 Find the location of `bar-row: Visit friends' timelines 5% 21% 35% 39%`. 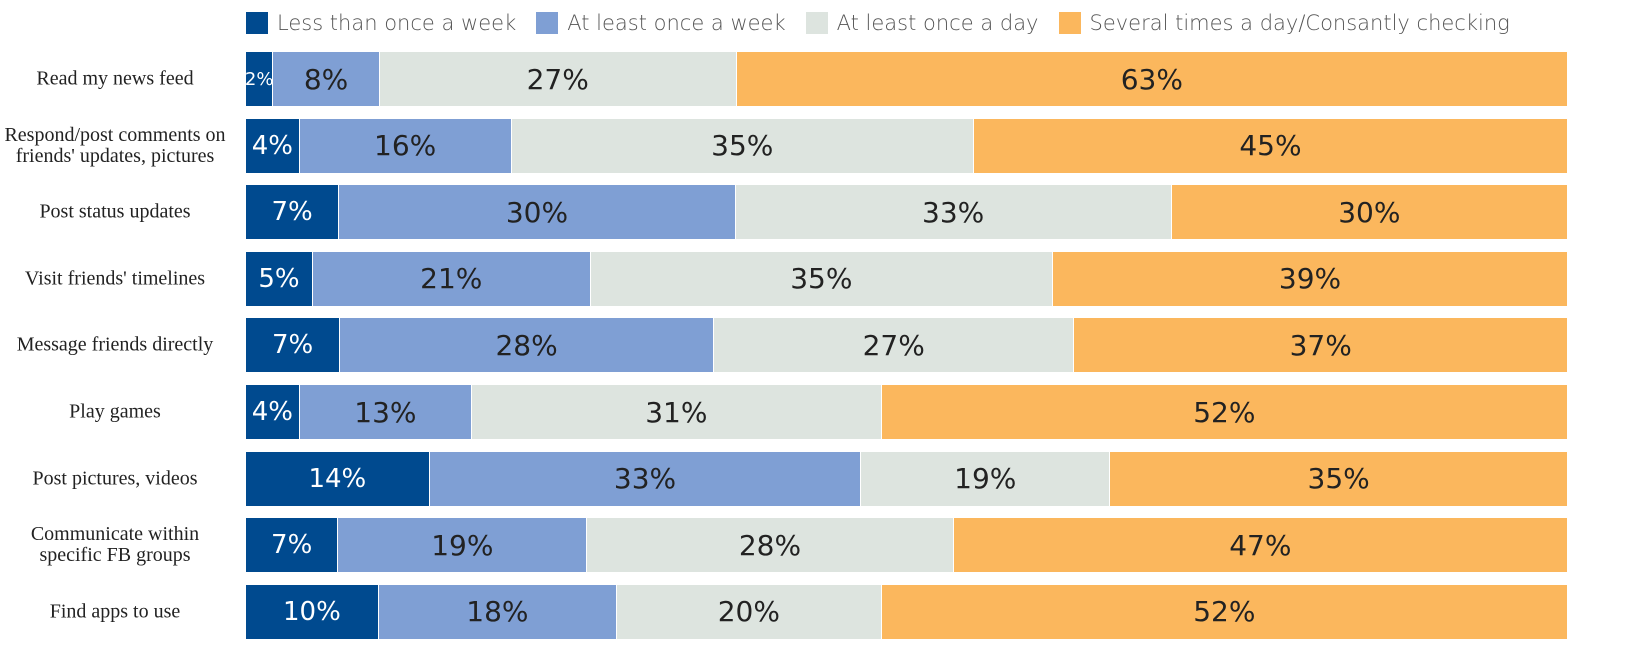

bar-row: Visit friends' timelines 5% 21% 35% 39% is located at coordinates (784, 278).